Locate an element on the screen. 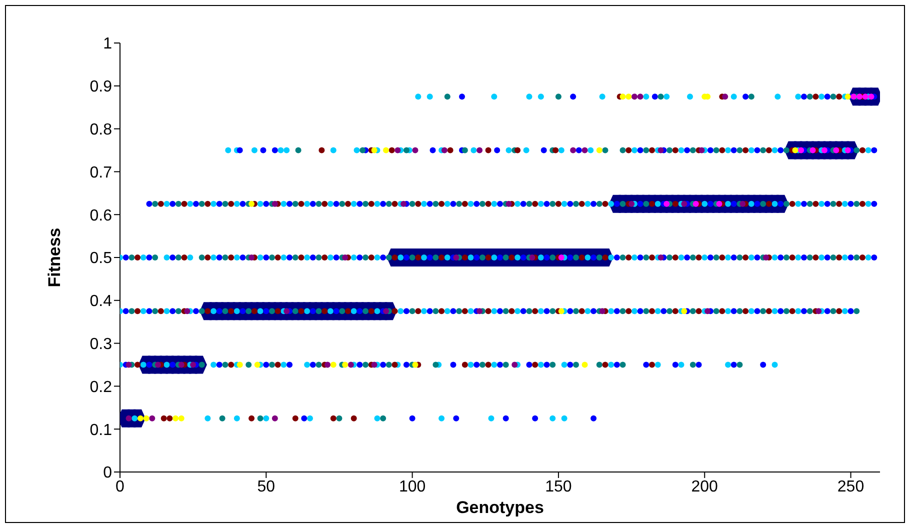 This screenshot has height=528, width=913. x-tick-label: 200 is located at coordinates (704, 487).